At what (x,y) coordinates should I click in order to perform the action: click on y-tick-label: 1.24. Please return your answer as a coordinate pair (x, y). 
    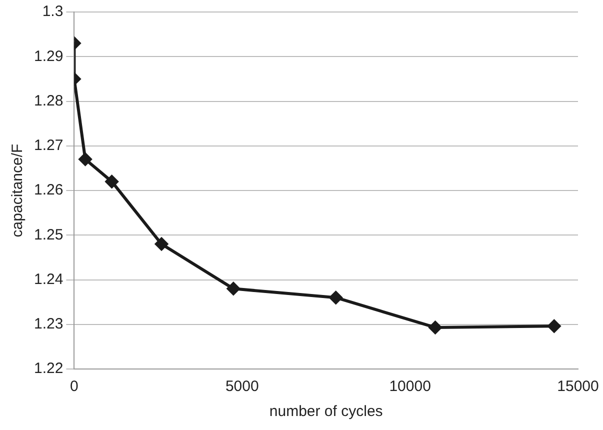
    Looking at the image, I should click on (49, 279).